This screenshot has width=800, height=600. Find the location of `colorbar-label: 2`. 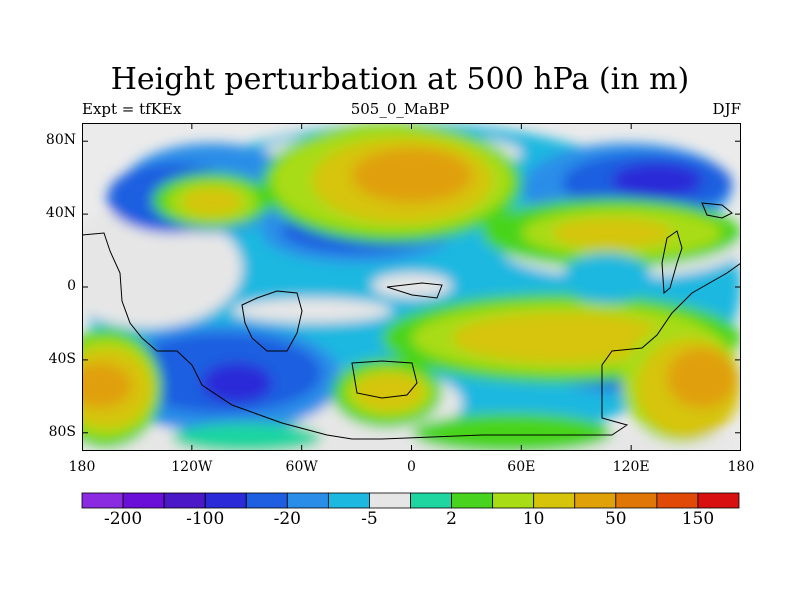

colorbar-label: 2 is located at coordinates (451, 519).